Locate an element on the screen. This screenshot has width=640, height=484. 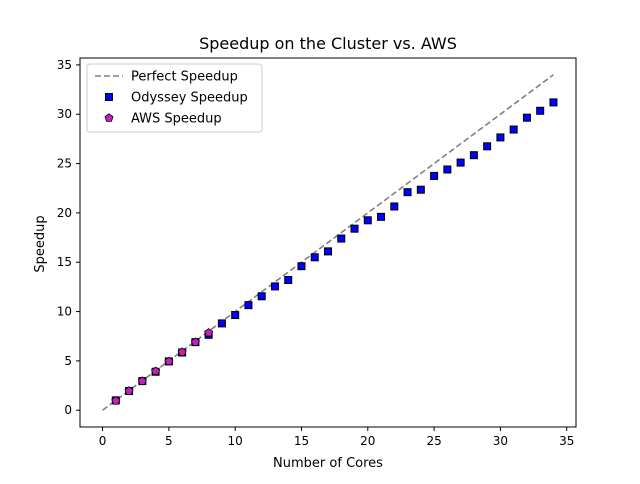
legend-entry-label: AWS Speedup is located at coordinates (176, 119).